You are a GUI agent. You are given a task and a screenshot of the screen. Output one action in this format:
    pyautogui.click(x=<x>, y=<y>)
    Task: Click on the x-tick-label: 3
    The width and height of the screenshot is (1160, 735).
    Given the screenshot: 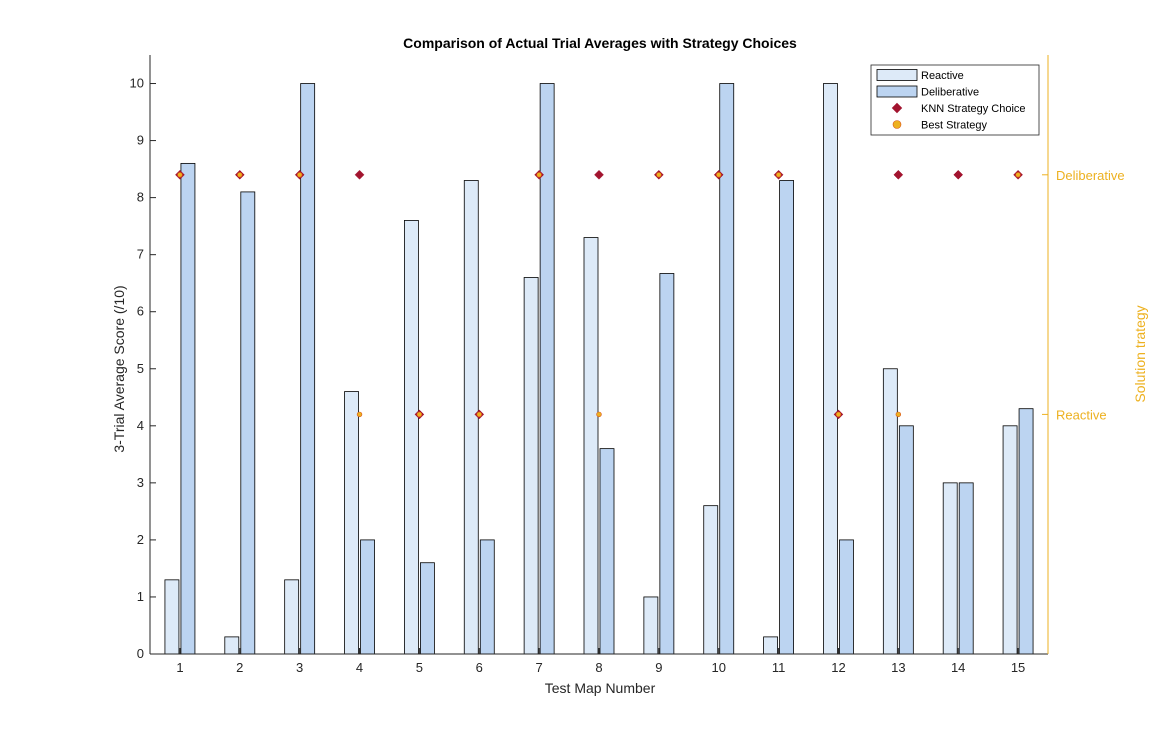 What is the action you would take?
    pyautogui.click(x=299, y=667)
    